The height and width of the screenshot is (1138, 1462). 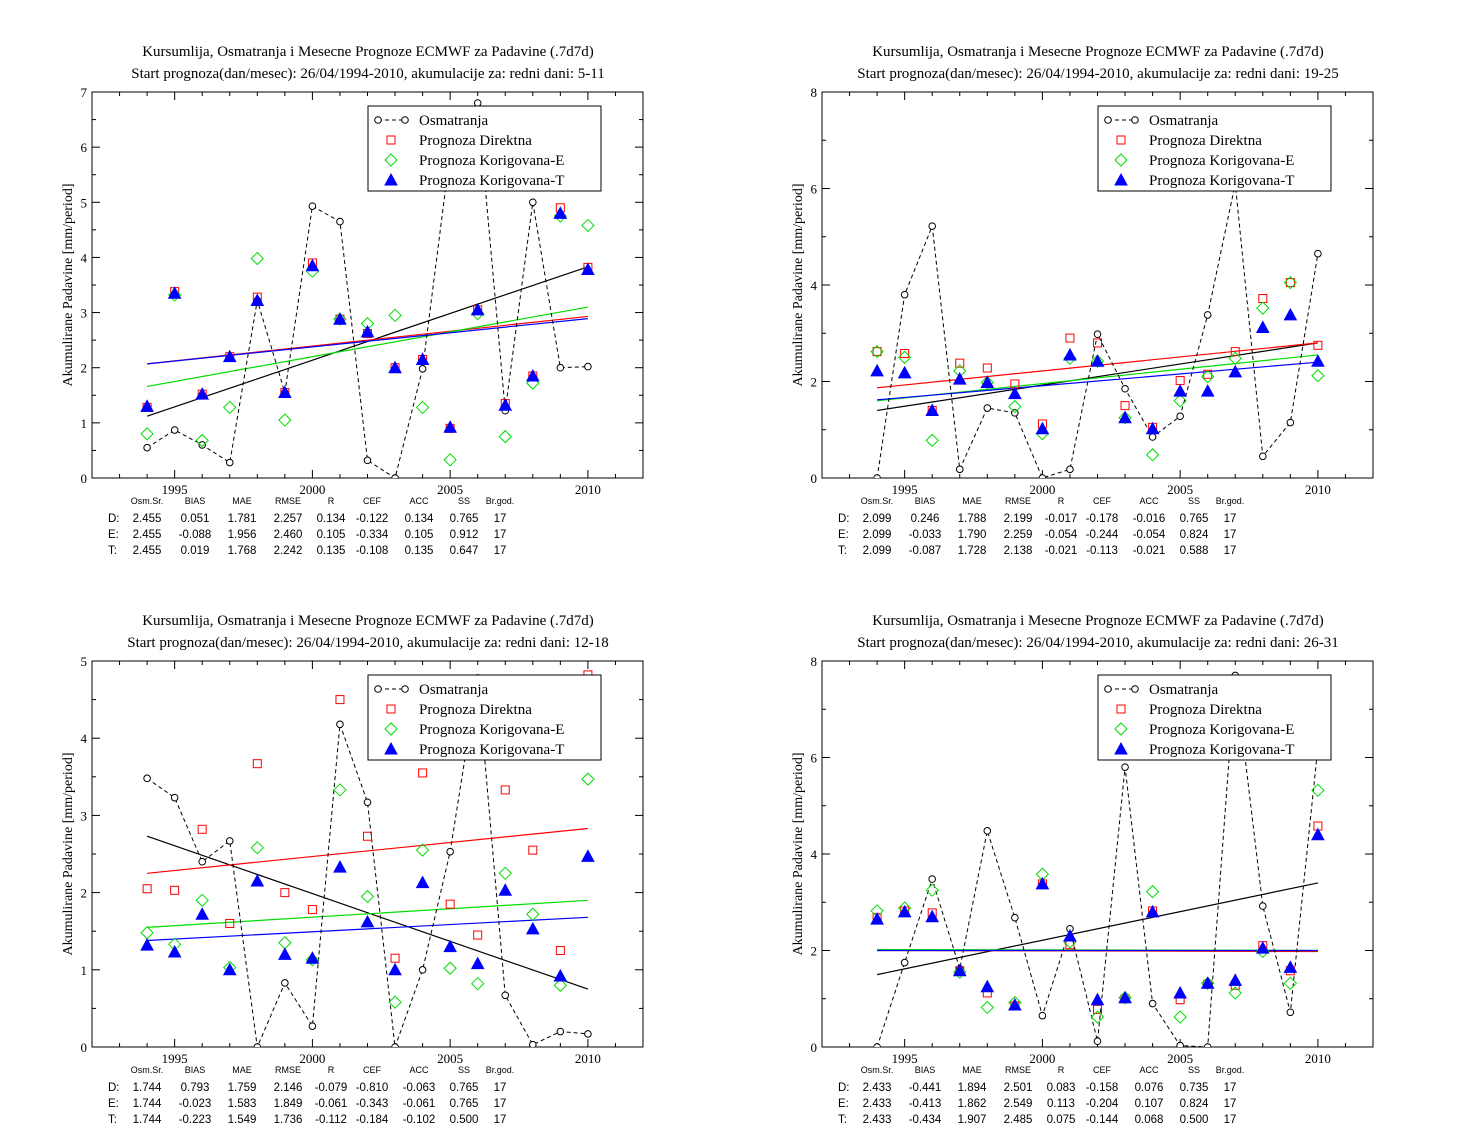 What do you see at coordinates (588, 489) in the screenshot?
I see `x-tick-label: 2010` at bounding box center [588, 489].